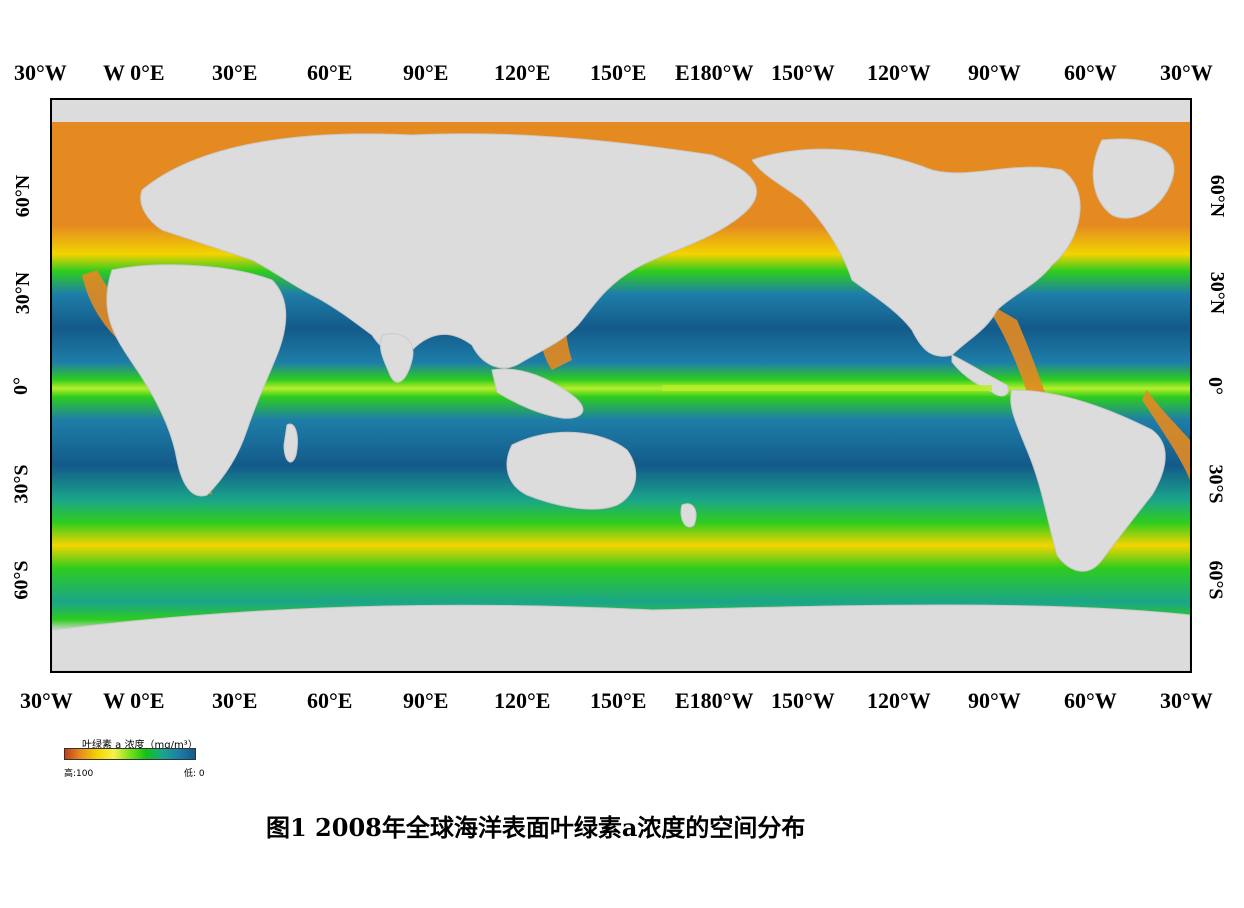  What do you see at coordinates (621, 111) in the screenshot?
I see `arctic-region` at bounding box center [621, 111].